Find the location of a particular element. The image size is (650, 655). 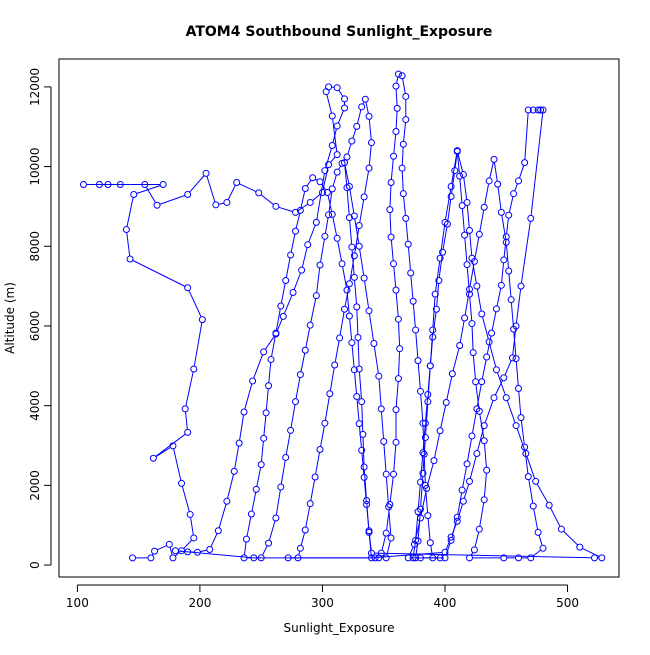

y-axis-label: Altitude (m) is located at coordinates (10, 318).